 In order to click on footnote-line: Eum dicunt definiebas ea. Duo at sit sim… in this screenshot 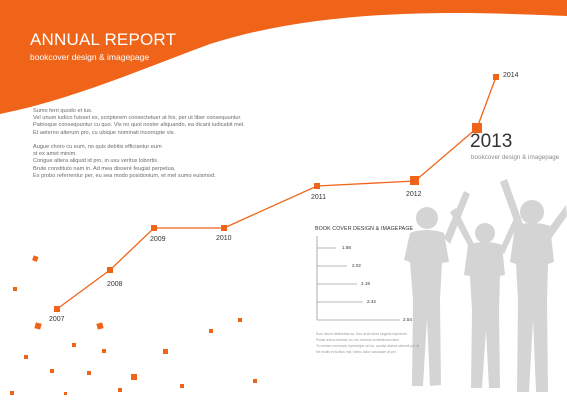, I will do `click(361, 334)`.